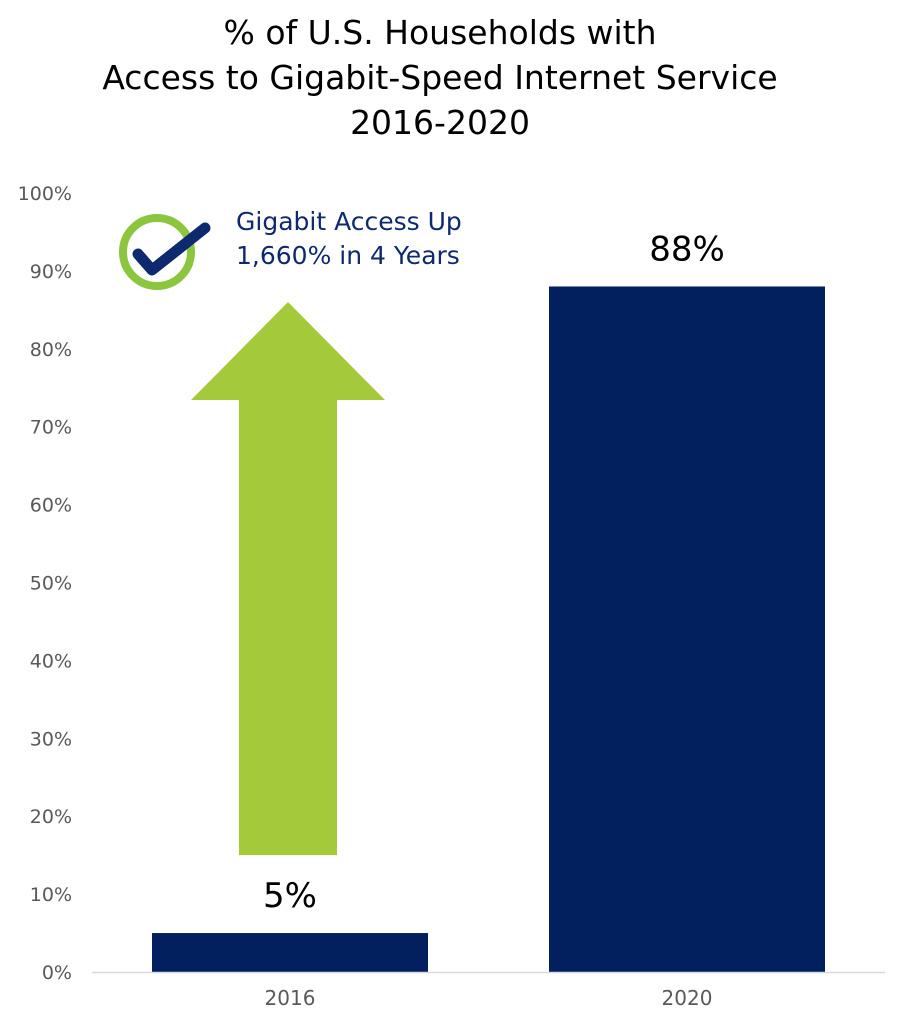 This screenshot has width=907, height=1024. Describe the element at coordinates (51, 428) in the screenshot. I see `y-tick-label: 70%` at that location.